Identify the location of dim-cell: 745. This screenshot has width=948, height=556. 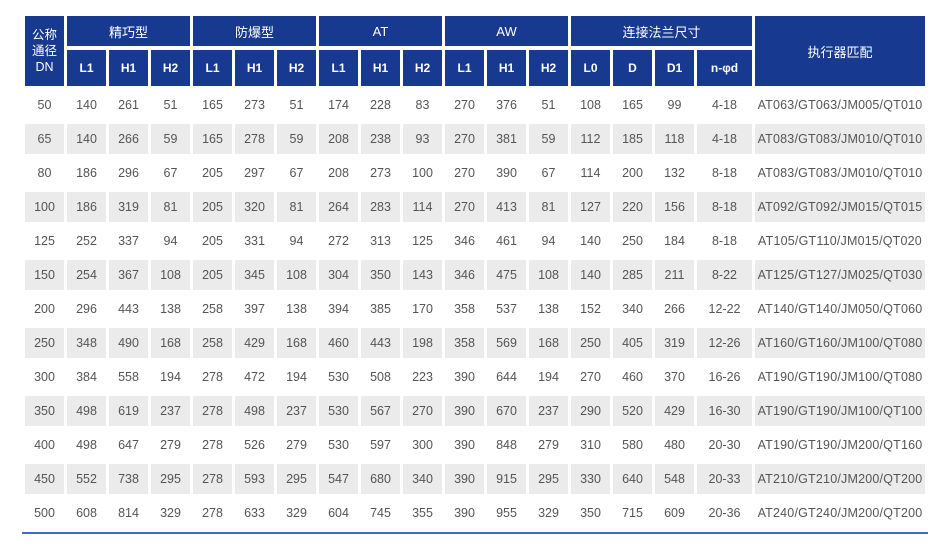
(380, 513).